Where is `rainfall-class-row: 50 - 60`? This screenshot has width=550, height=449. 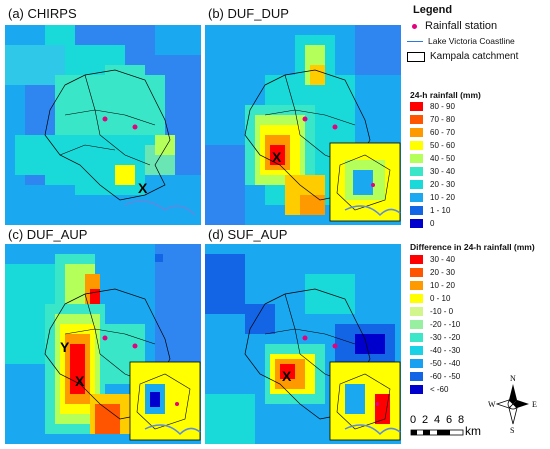
rainfall-class-row: 50 - 60 is located at coordinates (432, 145).